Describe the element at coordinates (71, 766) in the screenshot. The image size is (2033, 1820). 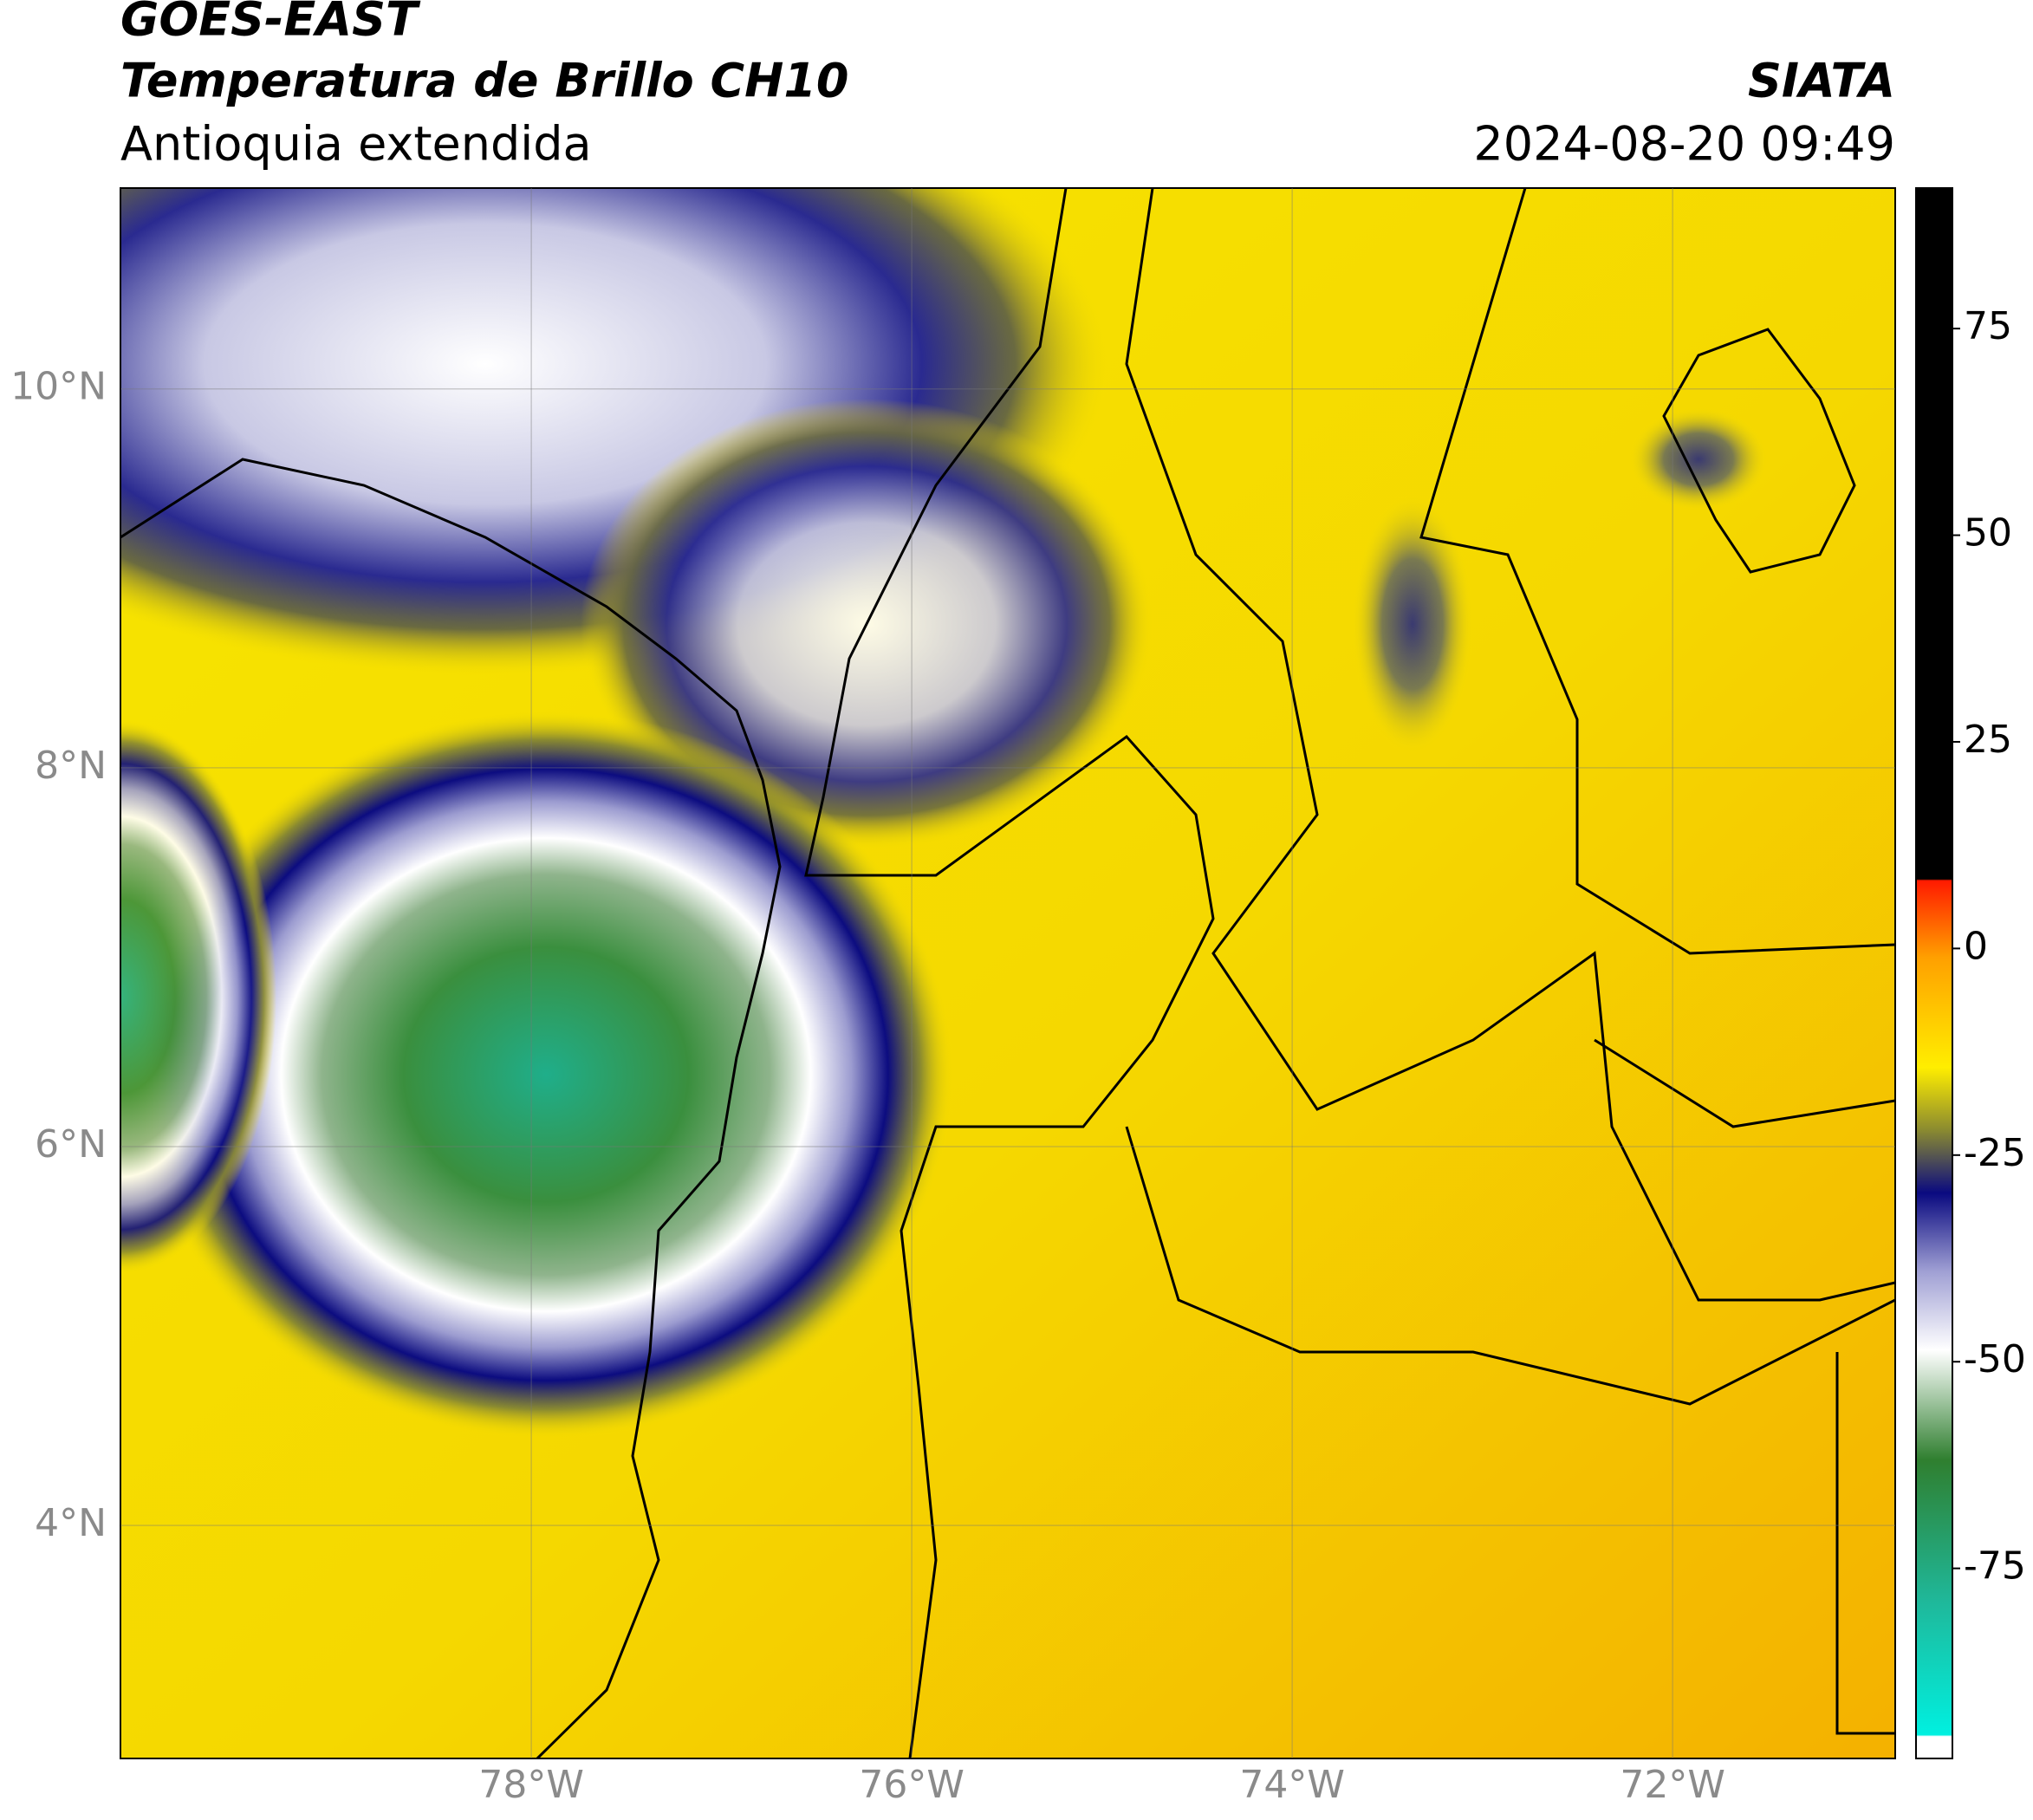
I see `y-tick-label: 8°N` at that location.